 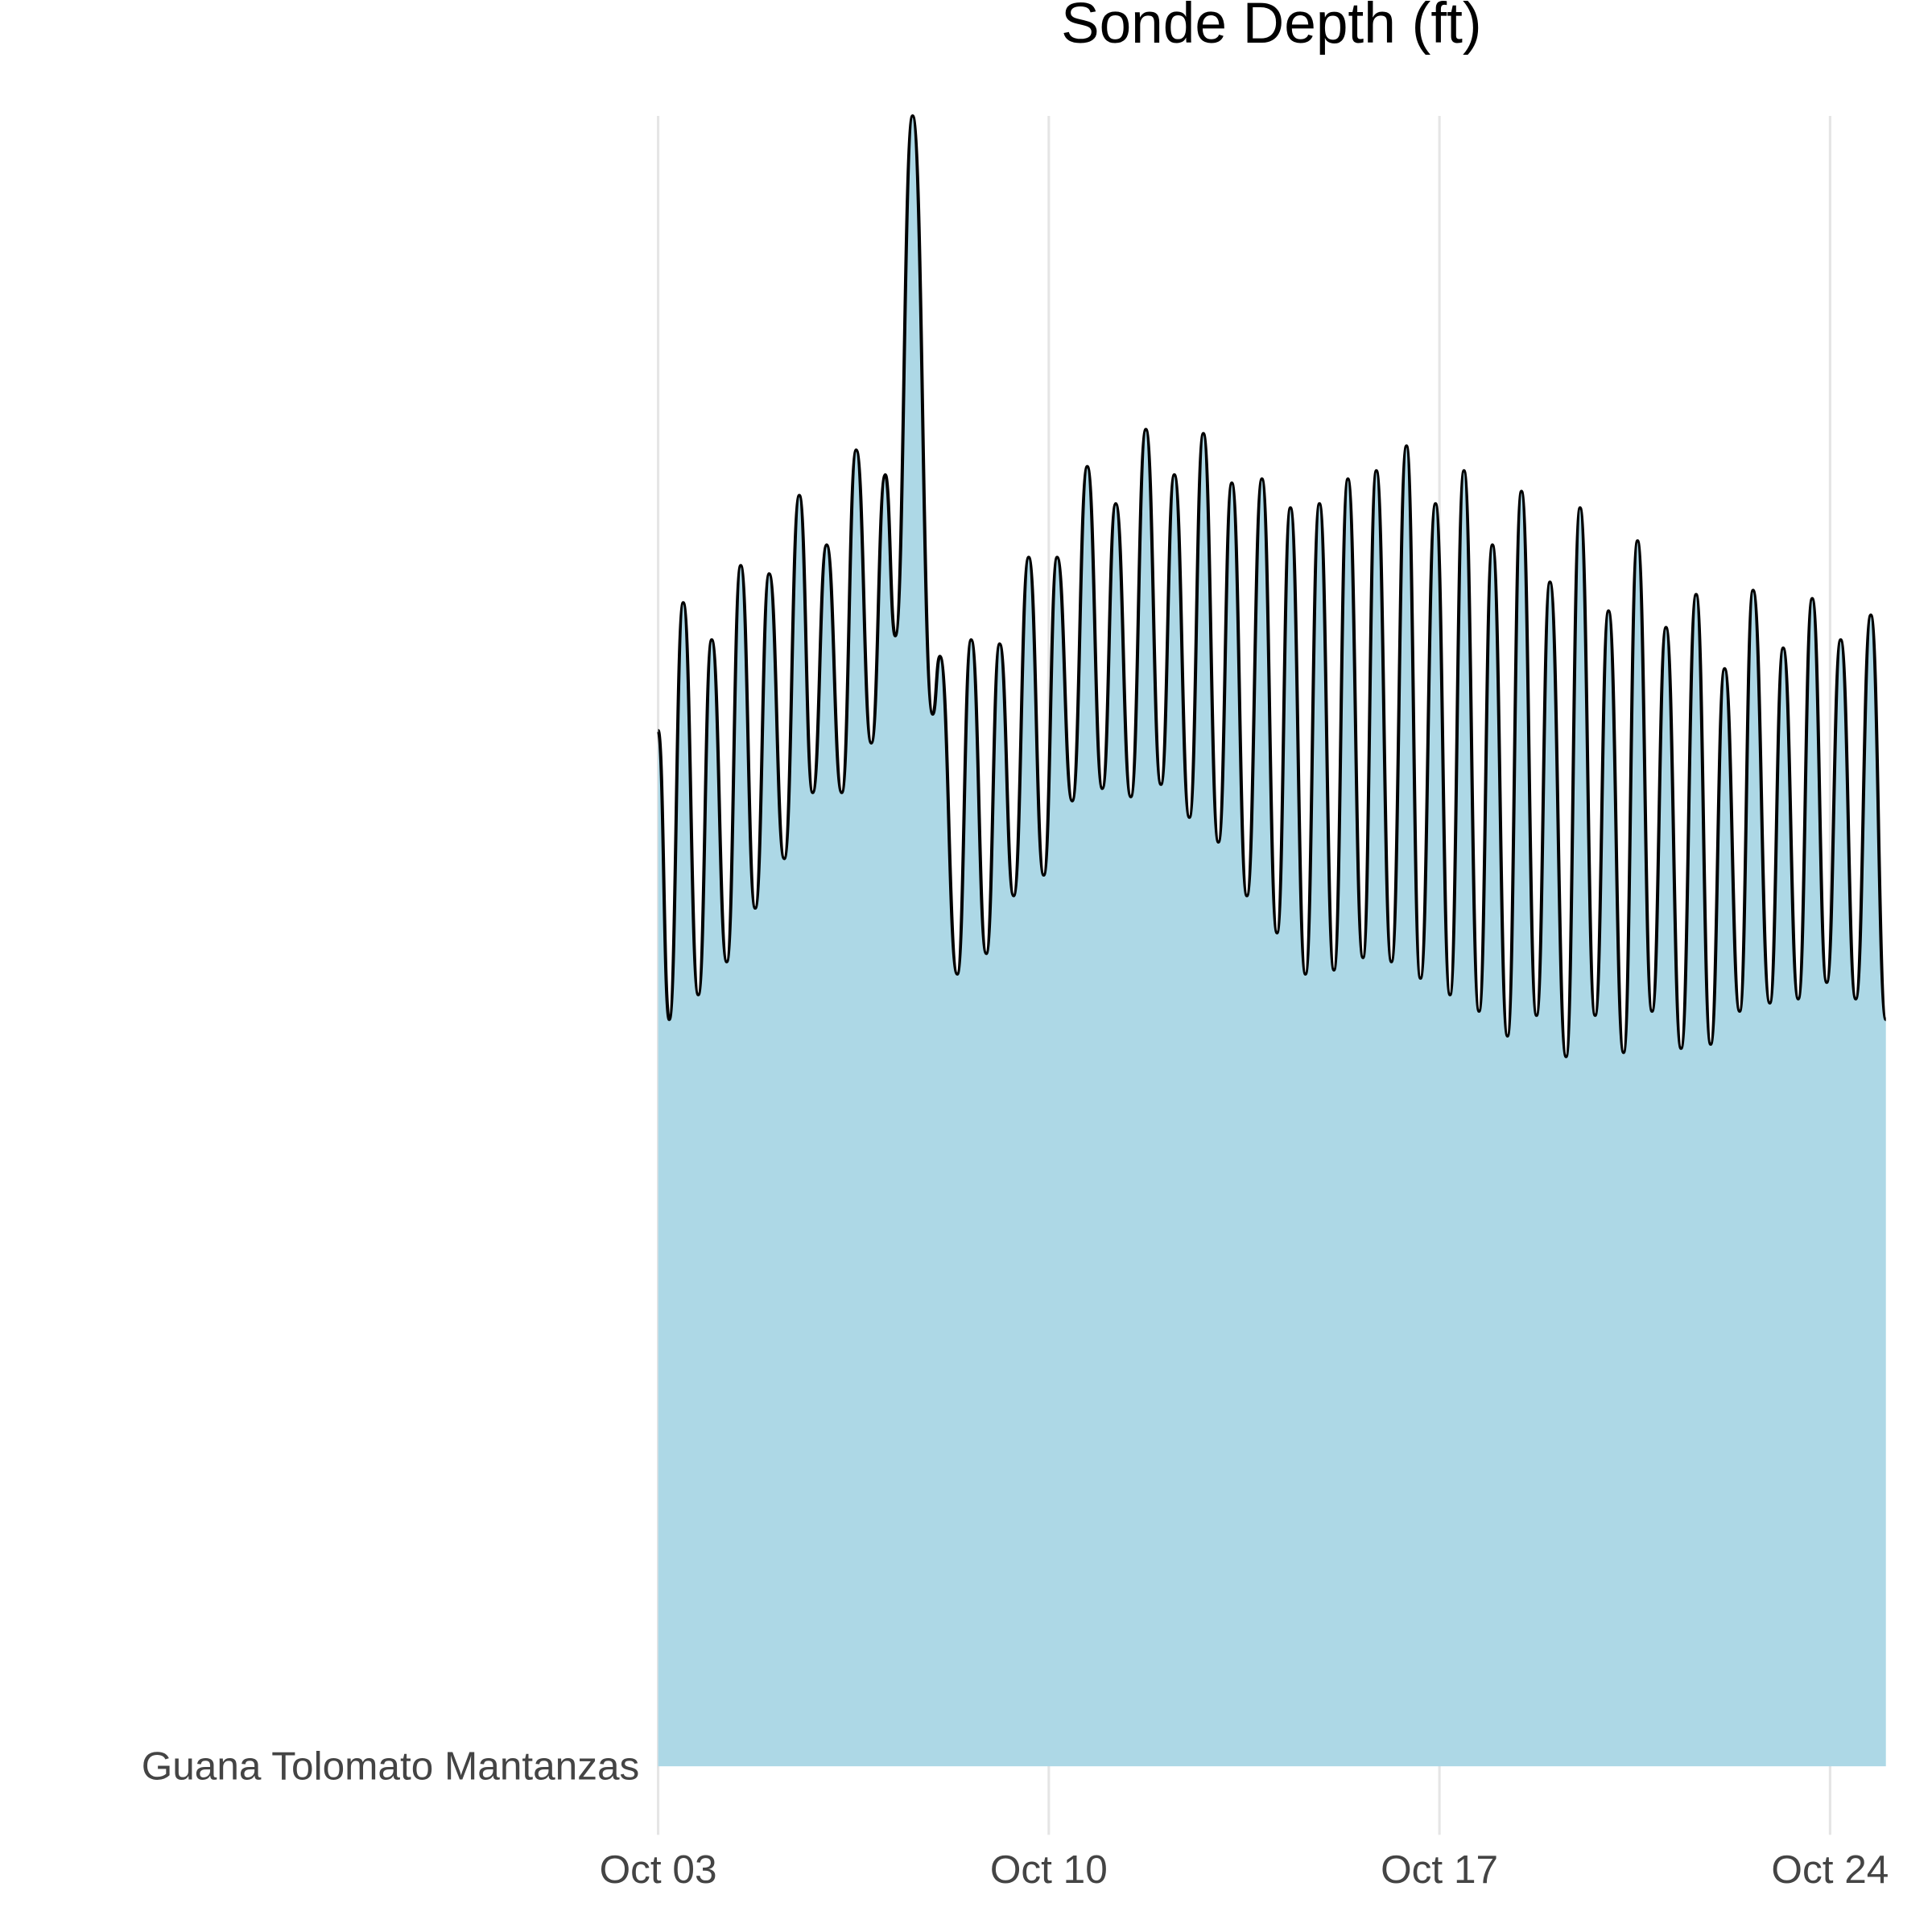 I want to click on chart-title: Sonde Depth (ft), so click(x=1271, y=28).